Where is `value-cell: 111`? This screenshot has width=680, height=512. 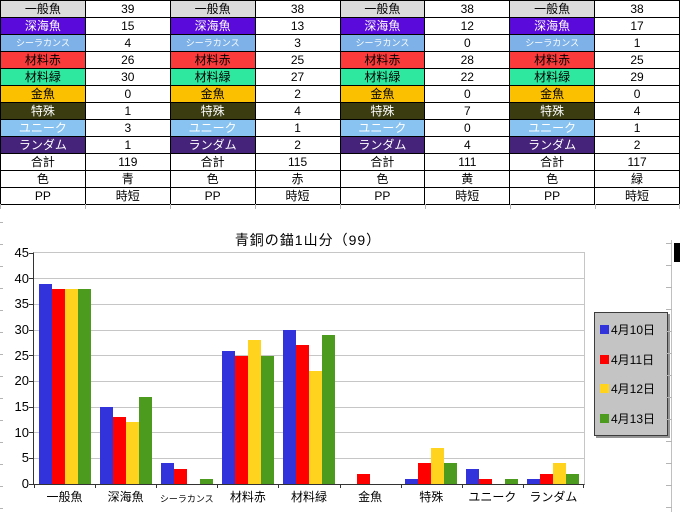 value-cell: 111 is located at coordinates (467, 162).